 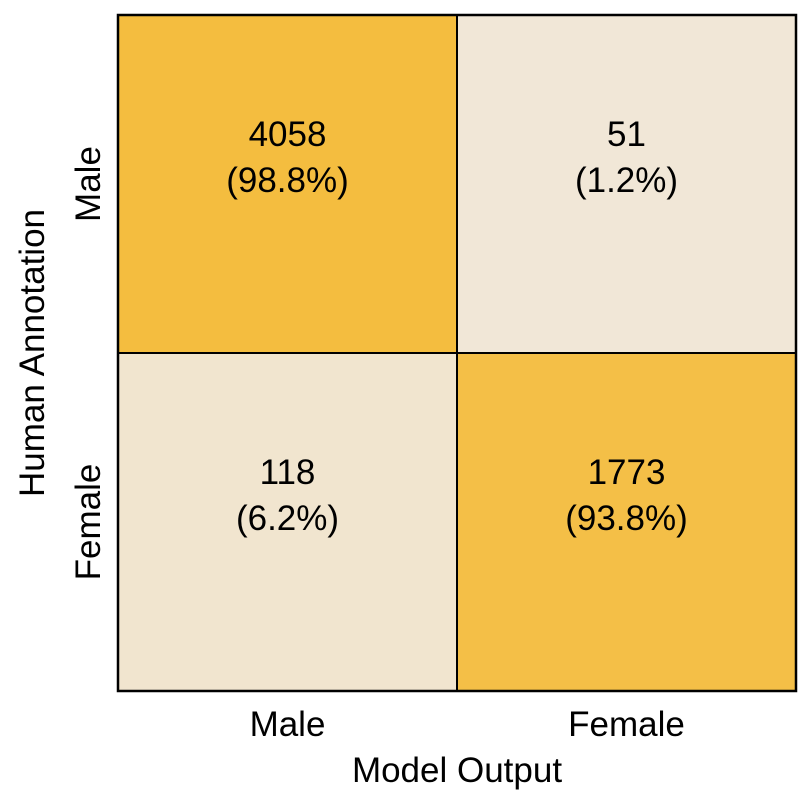 I want to click on cell-percent-1-0: (6.2%), so click(x=287, y=518).